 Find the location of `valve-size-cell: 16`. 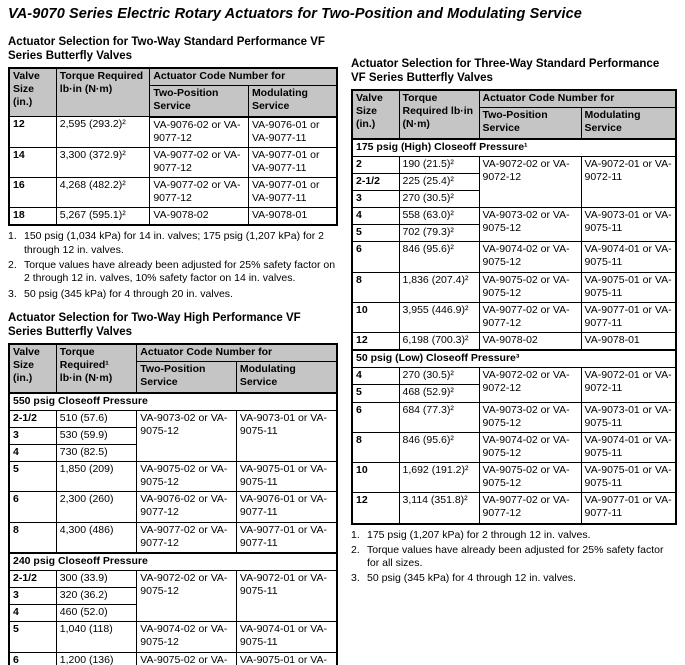

valve-size-cell: 16 is located at coordinates (32, 192).